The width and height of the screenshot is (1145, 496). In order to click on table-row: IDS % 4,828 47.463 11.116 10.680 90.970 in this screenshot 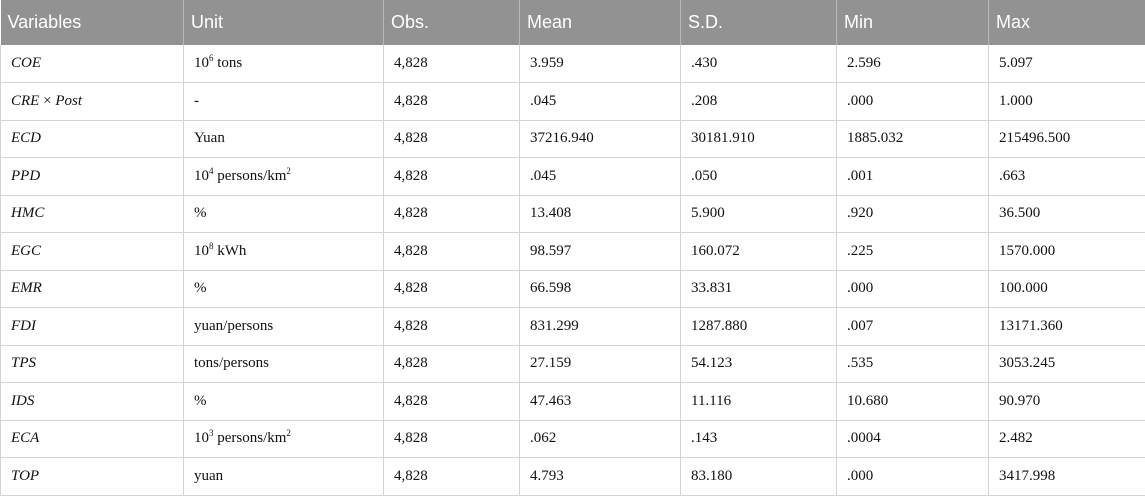, I will do `click(572, 401)`.